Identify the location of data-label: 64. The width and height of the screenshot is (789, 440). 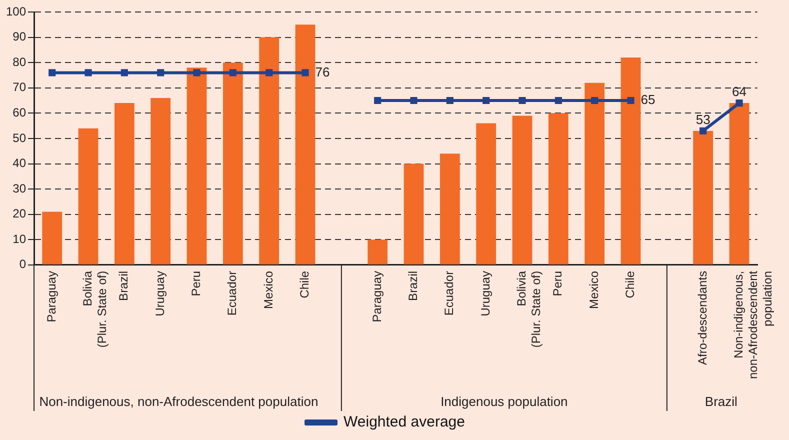
(739, 92).